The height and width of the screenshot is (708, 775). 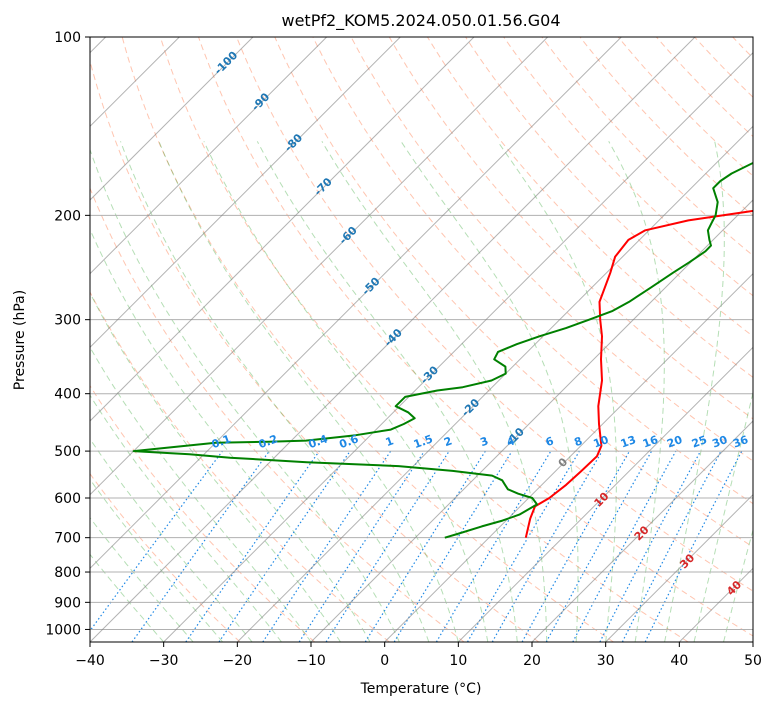 What do you see at coordinates (740, 442) in the screenshot?
I see `mixing-ratio-label: 36` at bounding box center [740, 442].